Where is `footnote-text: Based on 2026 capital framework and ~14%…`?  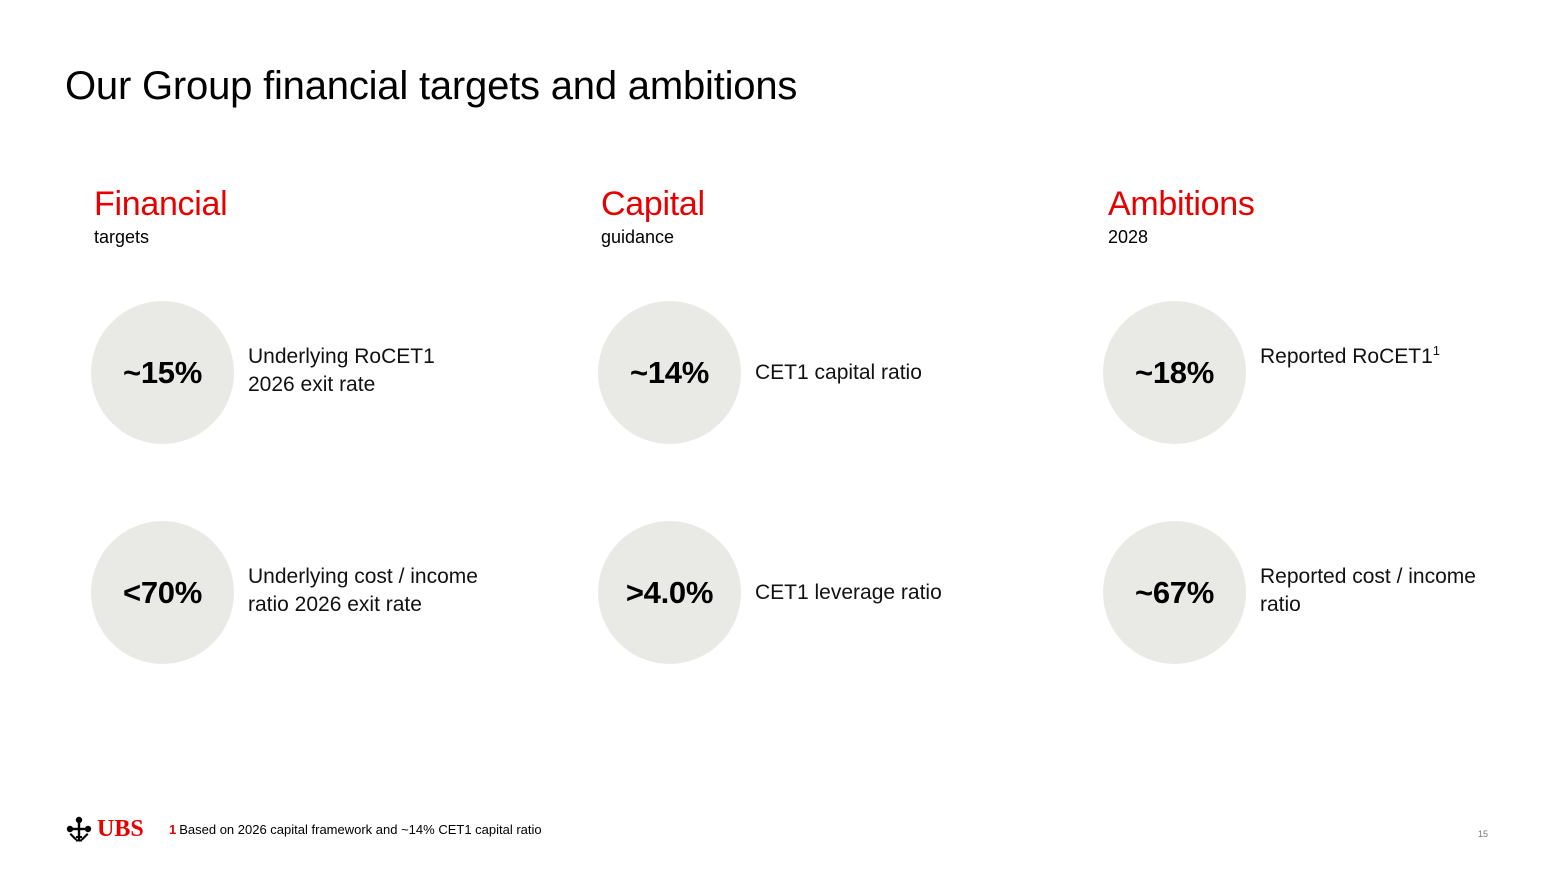 footnote-text: Based on 2026 capital framework and ~14%… is located at coordinates (360, 829).